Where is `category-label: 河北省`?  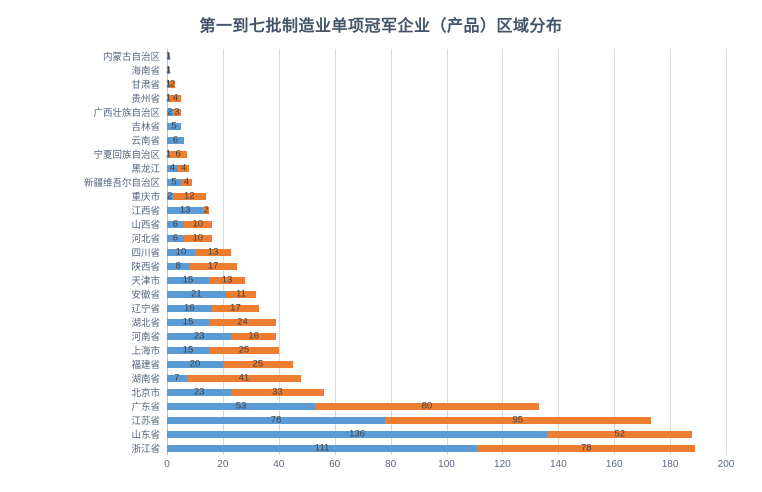 category-label: 河北省 is located at coordinates (145, 239).